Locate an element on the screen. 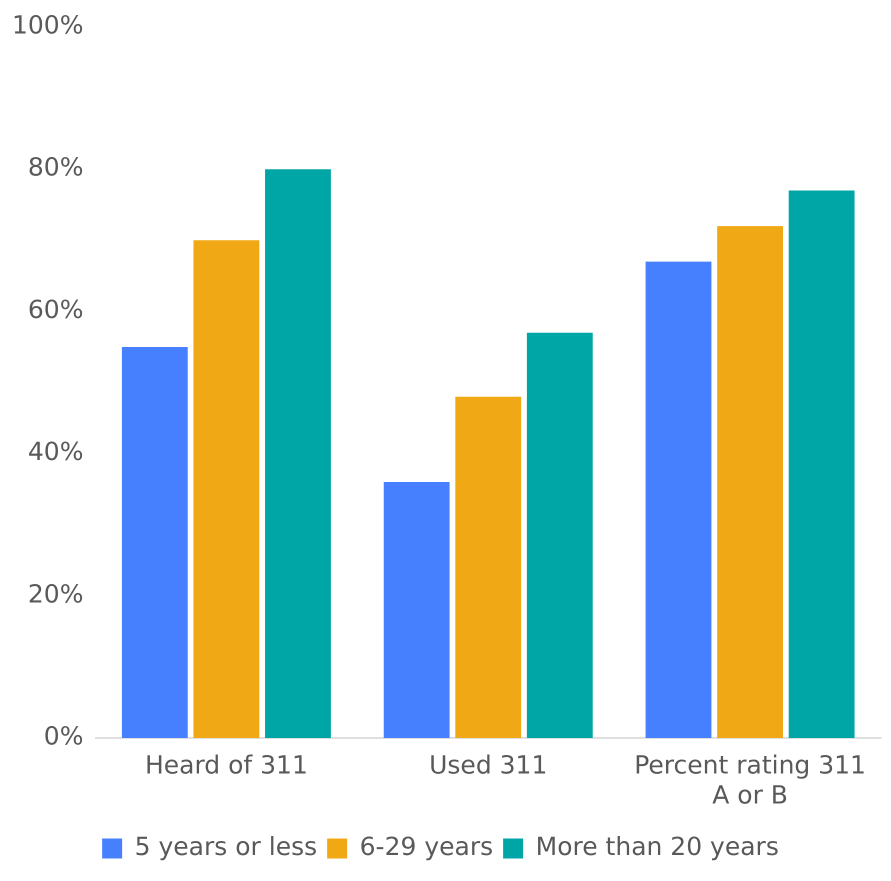  y-tick-label: 60% is located at coordinates (56, 309).